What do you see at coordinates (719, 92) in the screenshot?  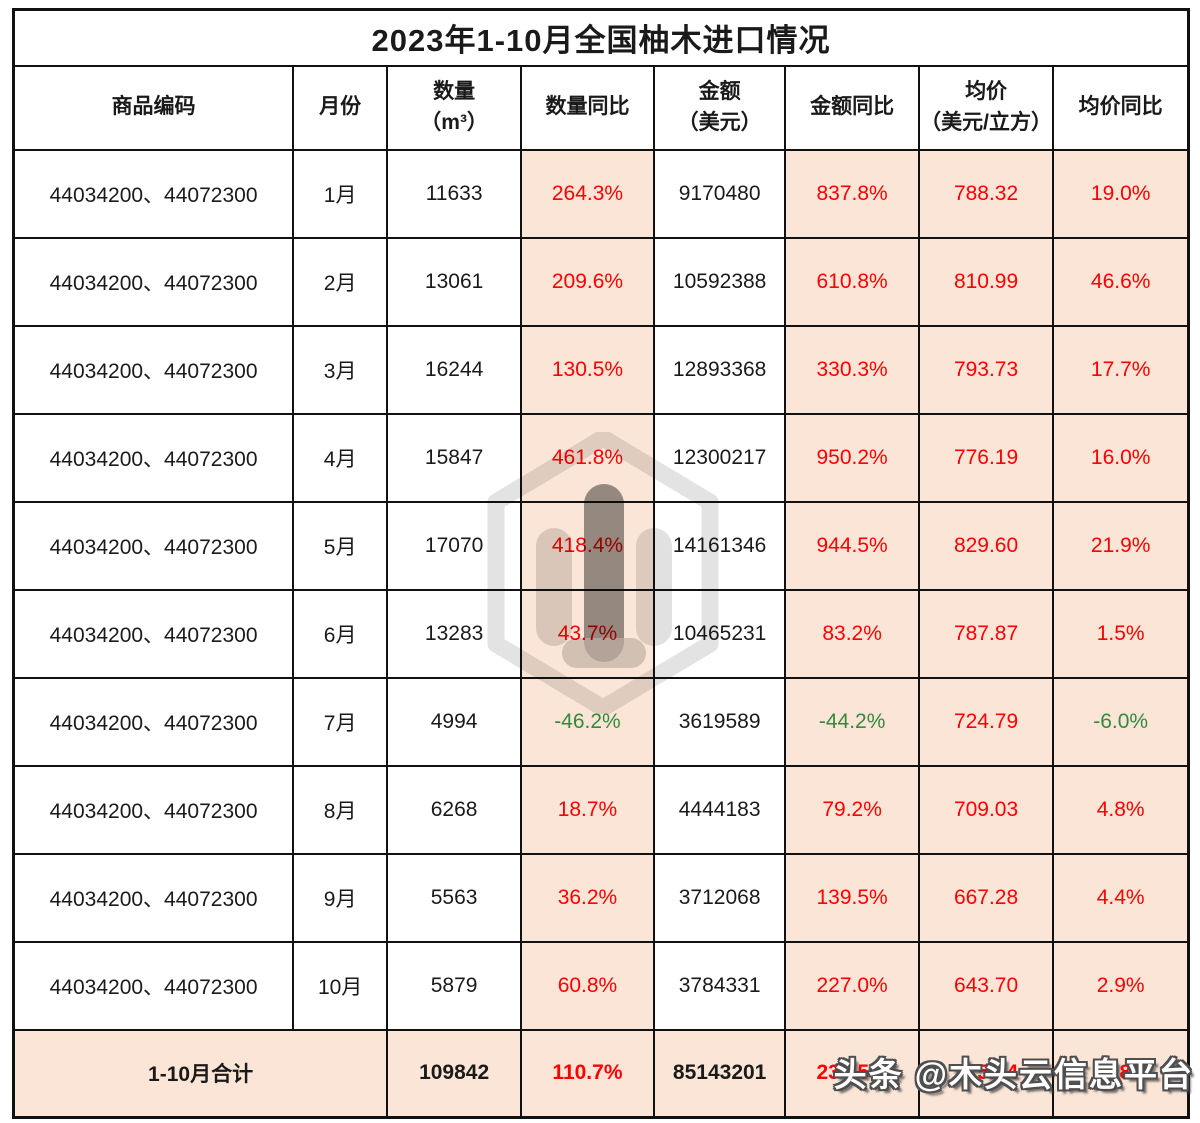 I see `col-header-label: 金额` at bounding box center [719, 92].